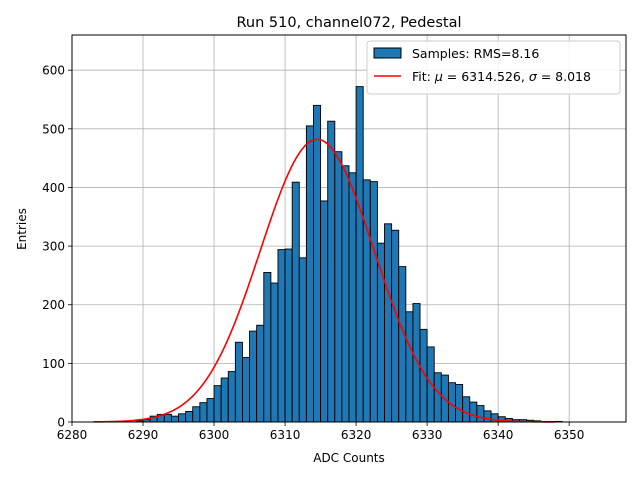 The image size is (640, 484). I want to click on x-tick-label: 6330, so click(427, 435).